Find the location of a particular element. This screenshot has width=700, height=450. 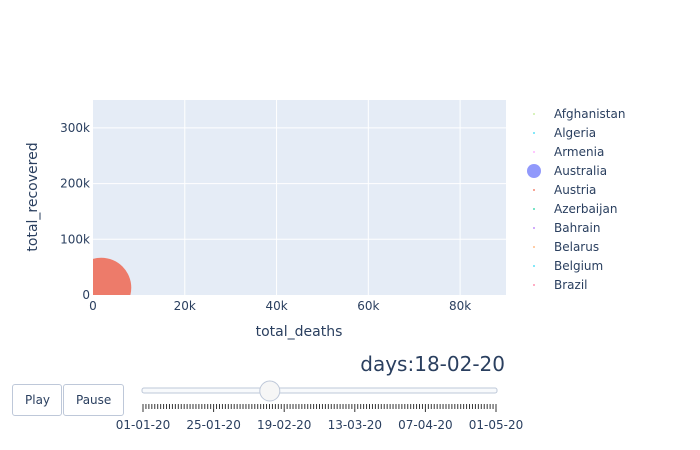

legend-item: Belarus is located at coordinates (566, 247).